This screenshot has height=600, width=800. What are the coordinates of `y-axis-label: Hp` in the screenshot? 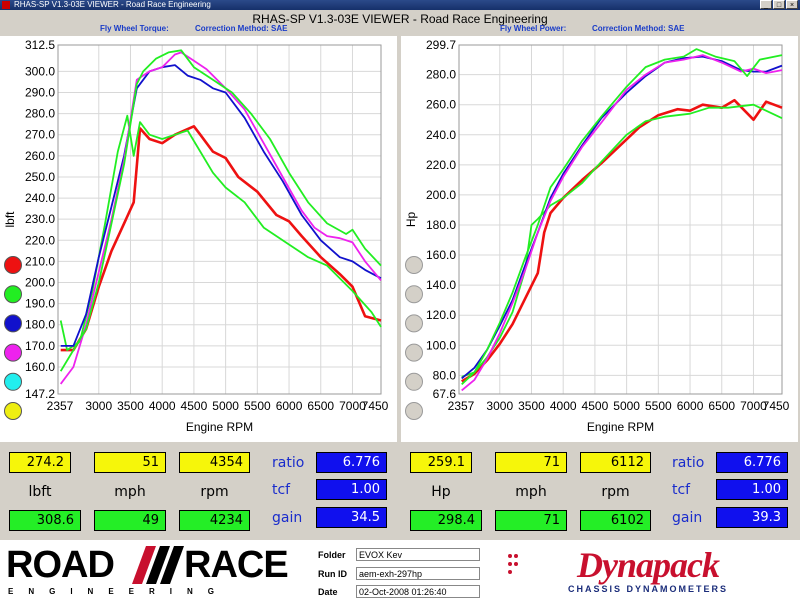 It's located at (411, 220).